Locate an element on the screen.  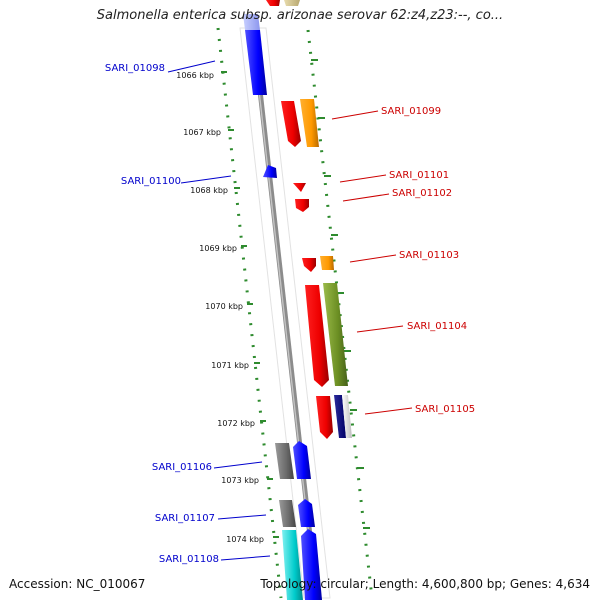
gene-label-sari-01105: SARI_01105 is located at coordinates (445, 409).